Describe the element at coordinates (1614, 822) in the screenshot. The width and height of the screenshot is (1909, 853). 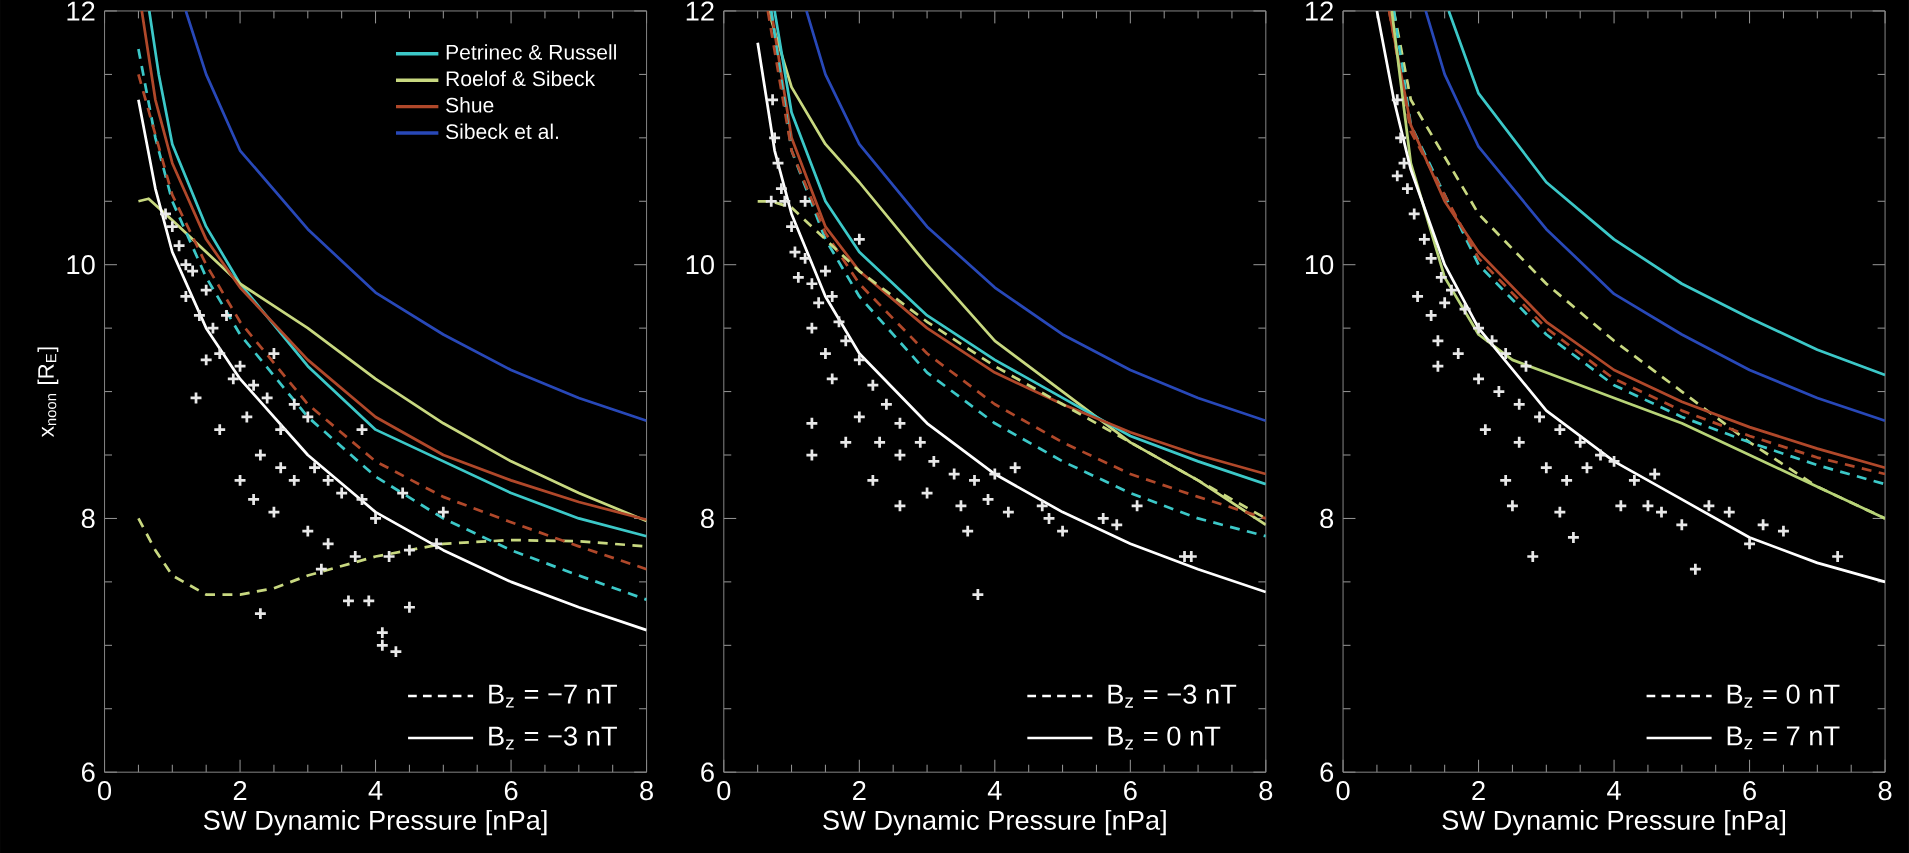
I see `x-axis-title: SW Dynamic Pressure [nPa]` at that location.